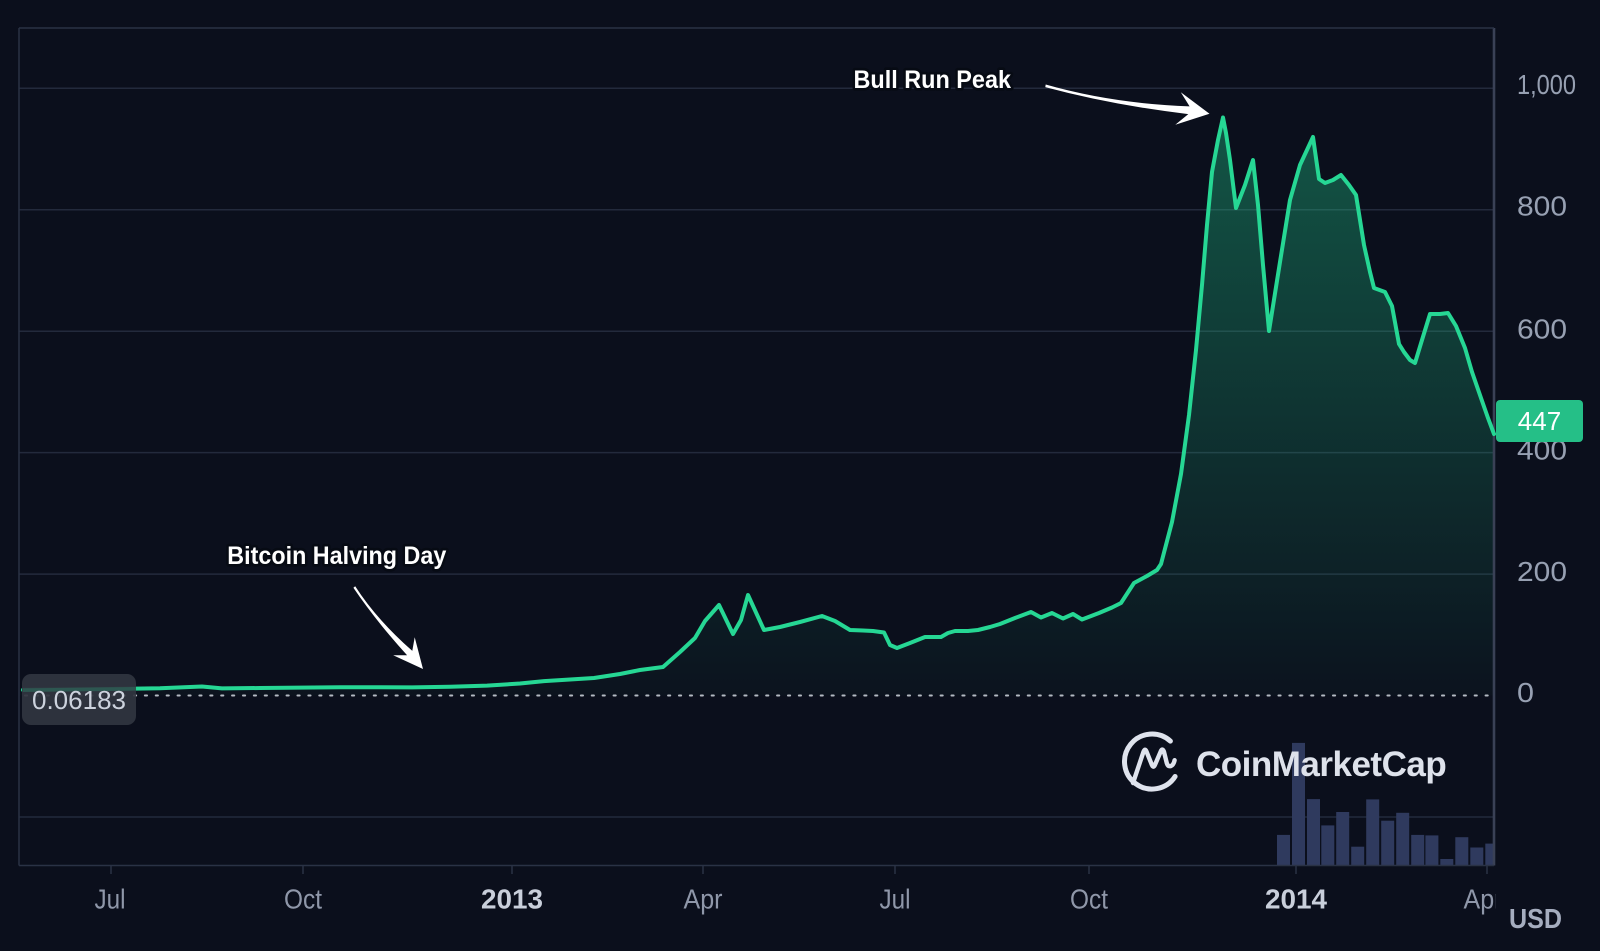  I want to click on svg-text: 2014, so click(1296, 899).